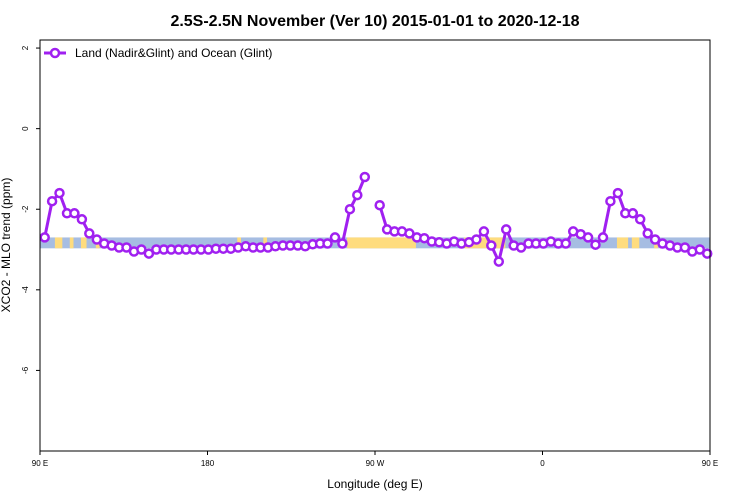 Image resolution: width=750 pixels, height=500 pixels. I want to click on x-axis-label: Longitude (deg E), so click(374, 484).